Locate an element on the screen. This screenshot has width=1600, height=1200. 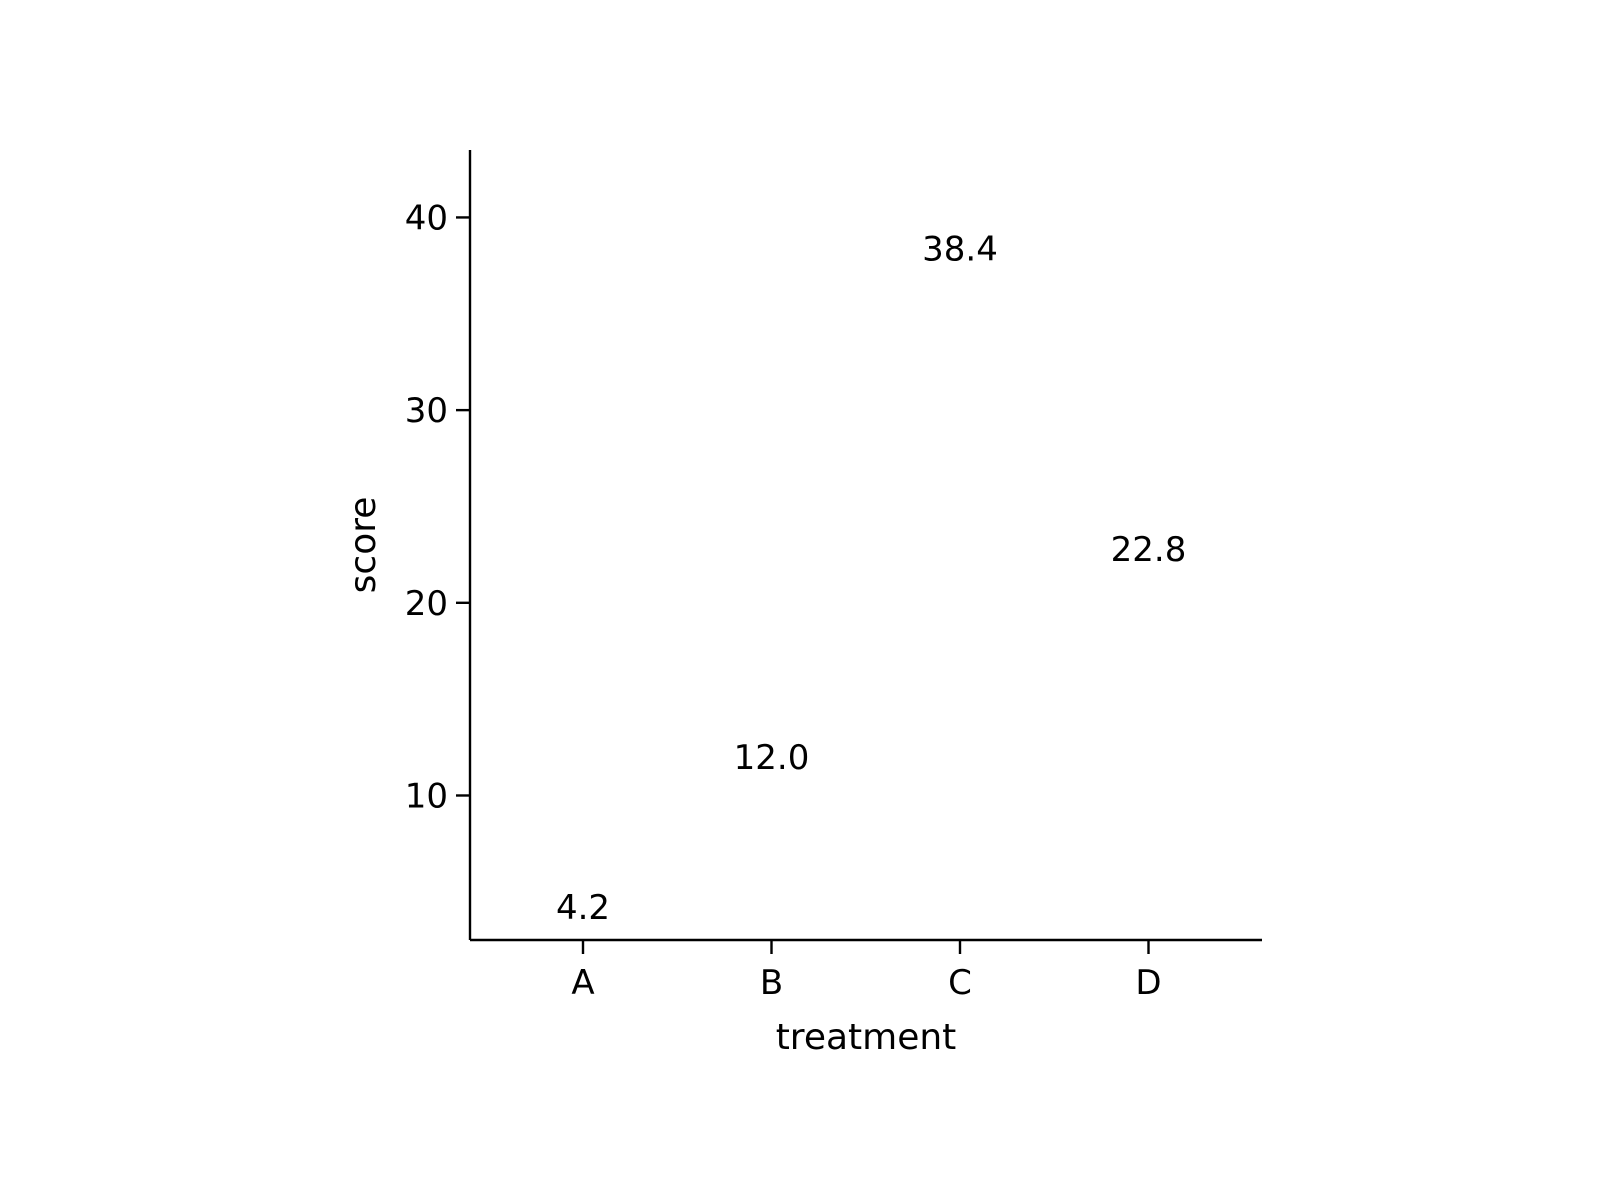
data-point-label: 38.4 is located at coordinates (960, 249).